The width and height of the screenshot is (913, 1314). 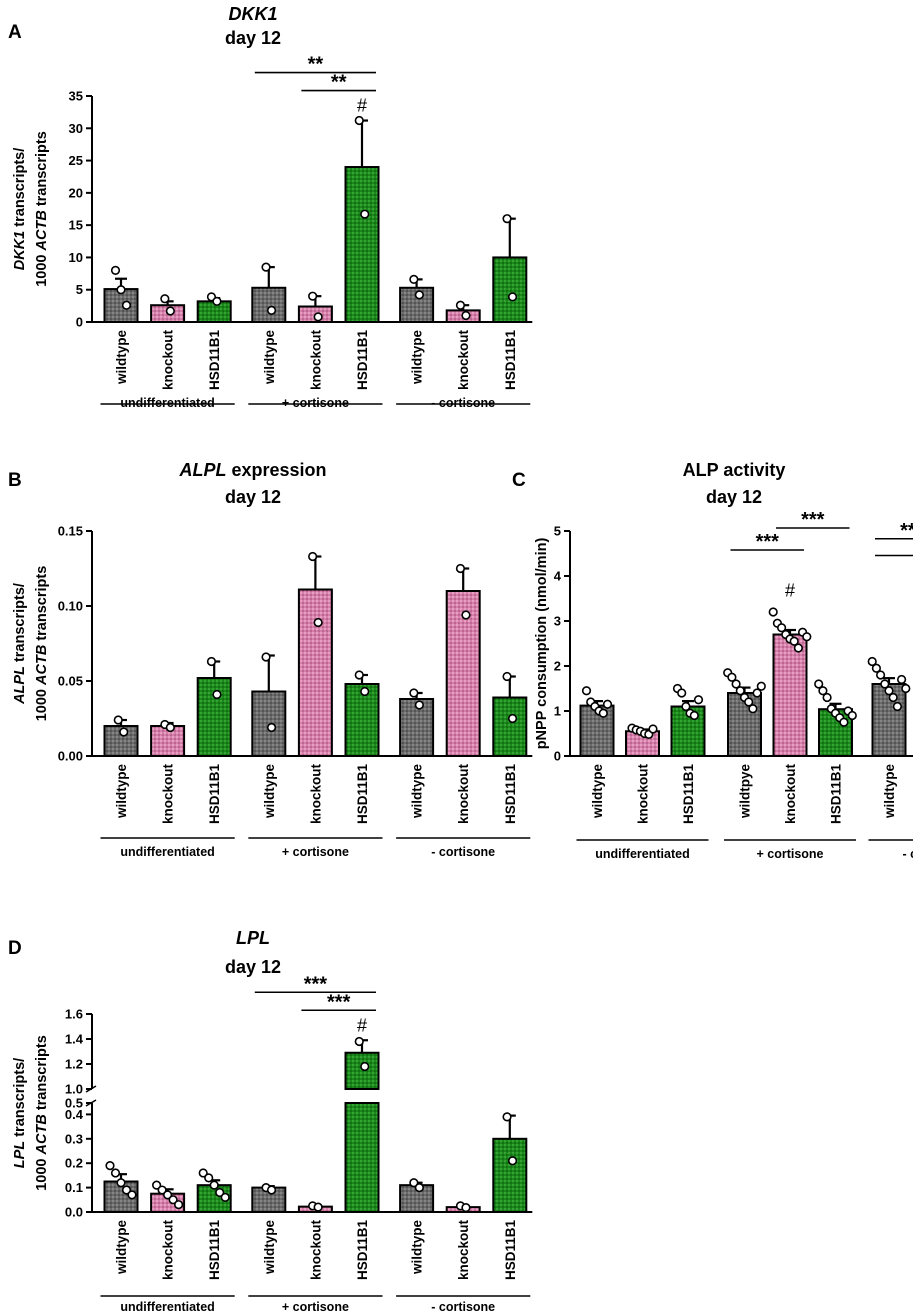 What do you see at coordinates (276, 470) in the screenshot?
I see `text-span: expression` at bounding box center [276, 470].